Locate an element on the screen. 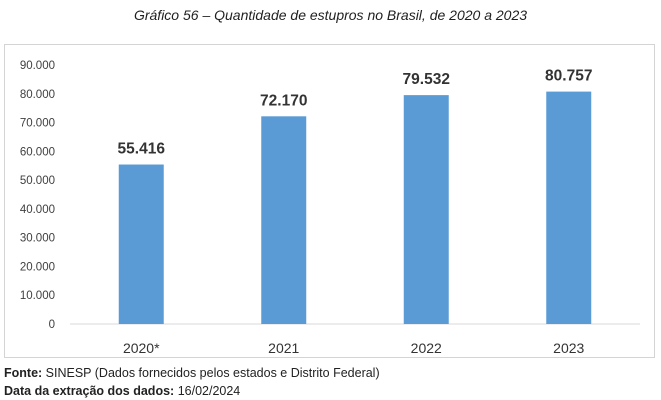 This screenshot has height=400, width=661. data-label: 72.170 is located at coordinates (283, 100).